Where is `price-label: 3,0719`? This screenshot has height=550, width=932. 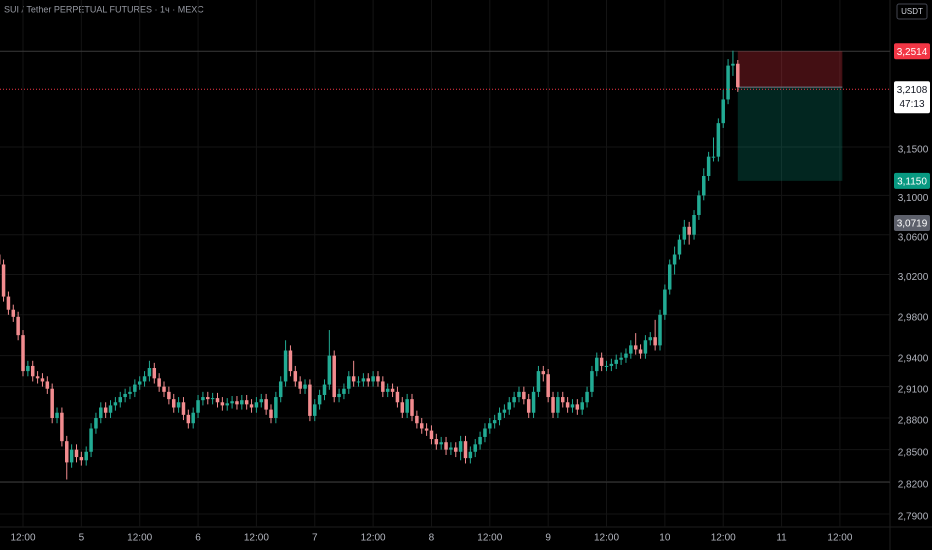 price-label: 3,0719 is located at coordinates (912, 224).